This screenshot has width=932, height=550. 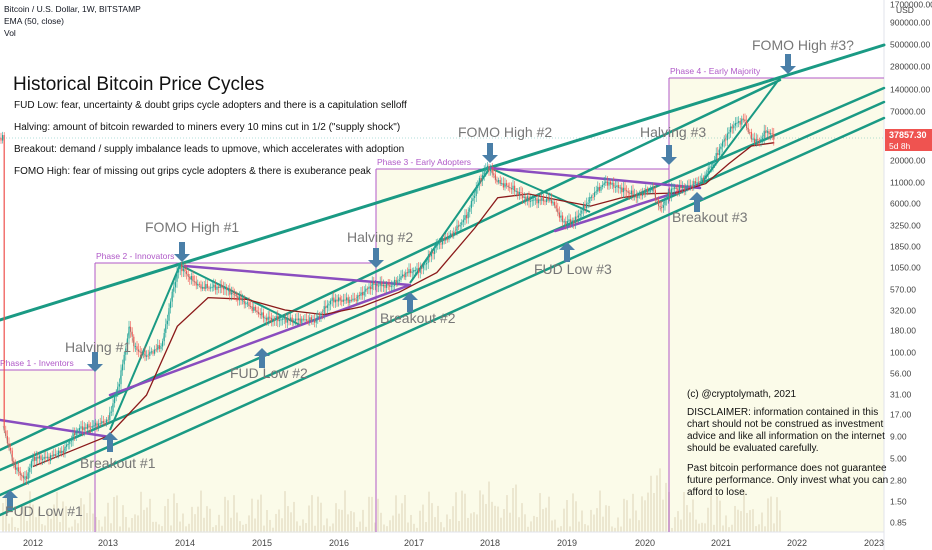 I want to click on y-tick-label: 5.00, so click(x=898, y=459).